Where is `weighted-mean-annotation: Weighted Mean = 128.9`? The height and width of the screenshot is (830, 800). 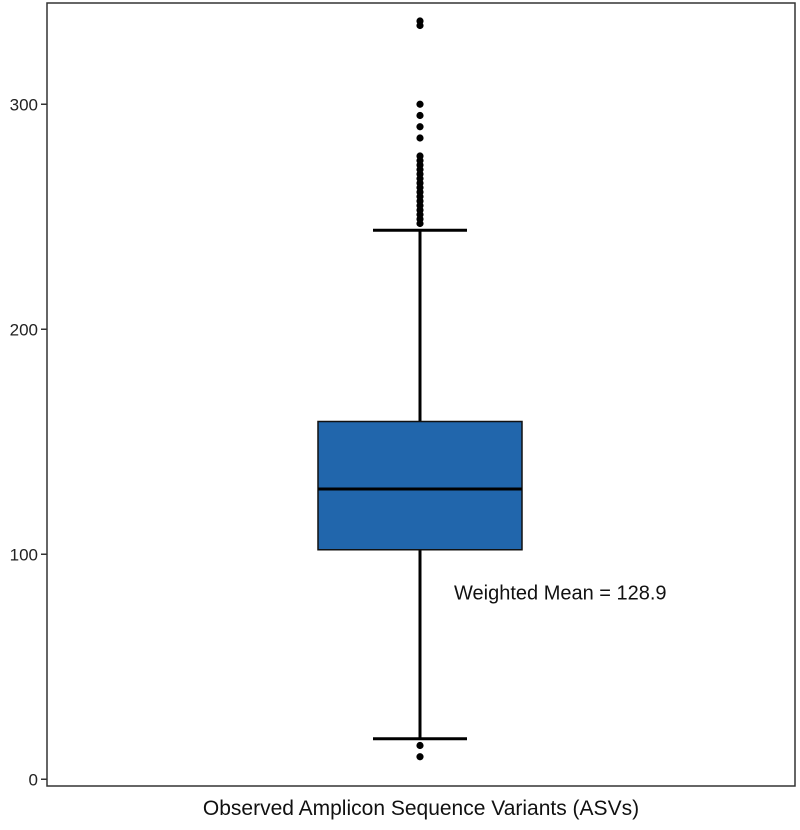 weighted-mean-annotation: Weighted Mean = 128.9 is located at coordinates (560, 594).